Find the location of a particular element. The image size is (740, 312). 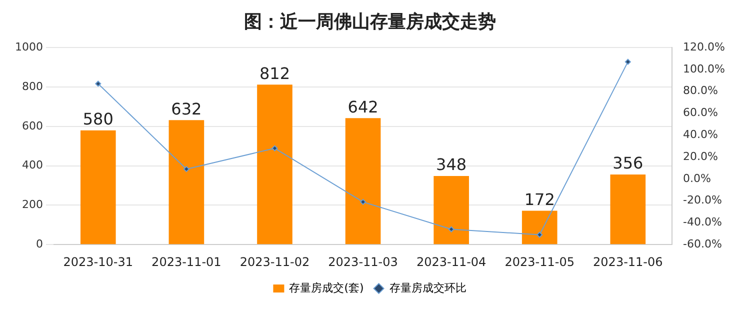

y-tick-label: 200 is located at coordinates (32, 205).